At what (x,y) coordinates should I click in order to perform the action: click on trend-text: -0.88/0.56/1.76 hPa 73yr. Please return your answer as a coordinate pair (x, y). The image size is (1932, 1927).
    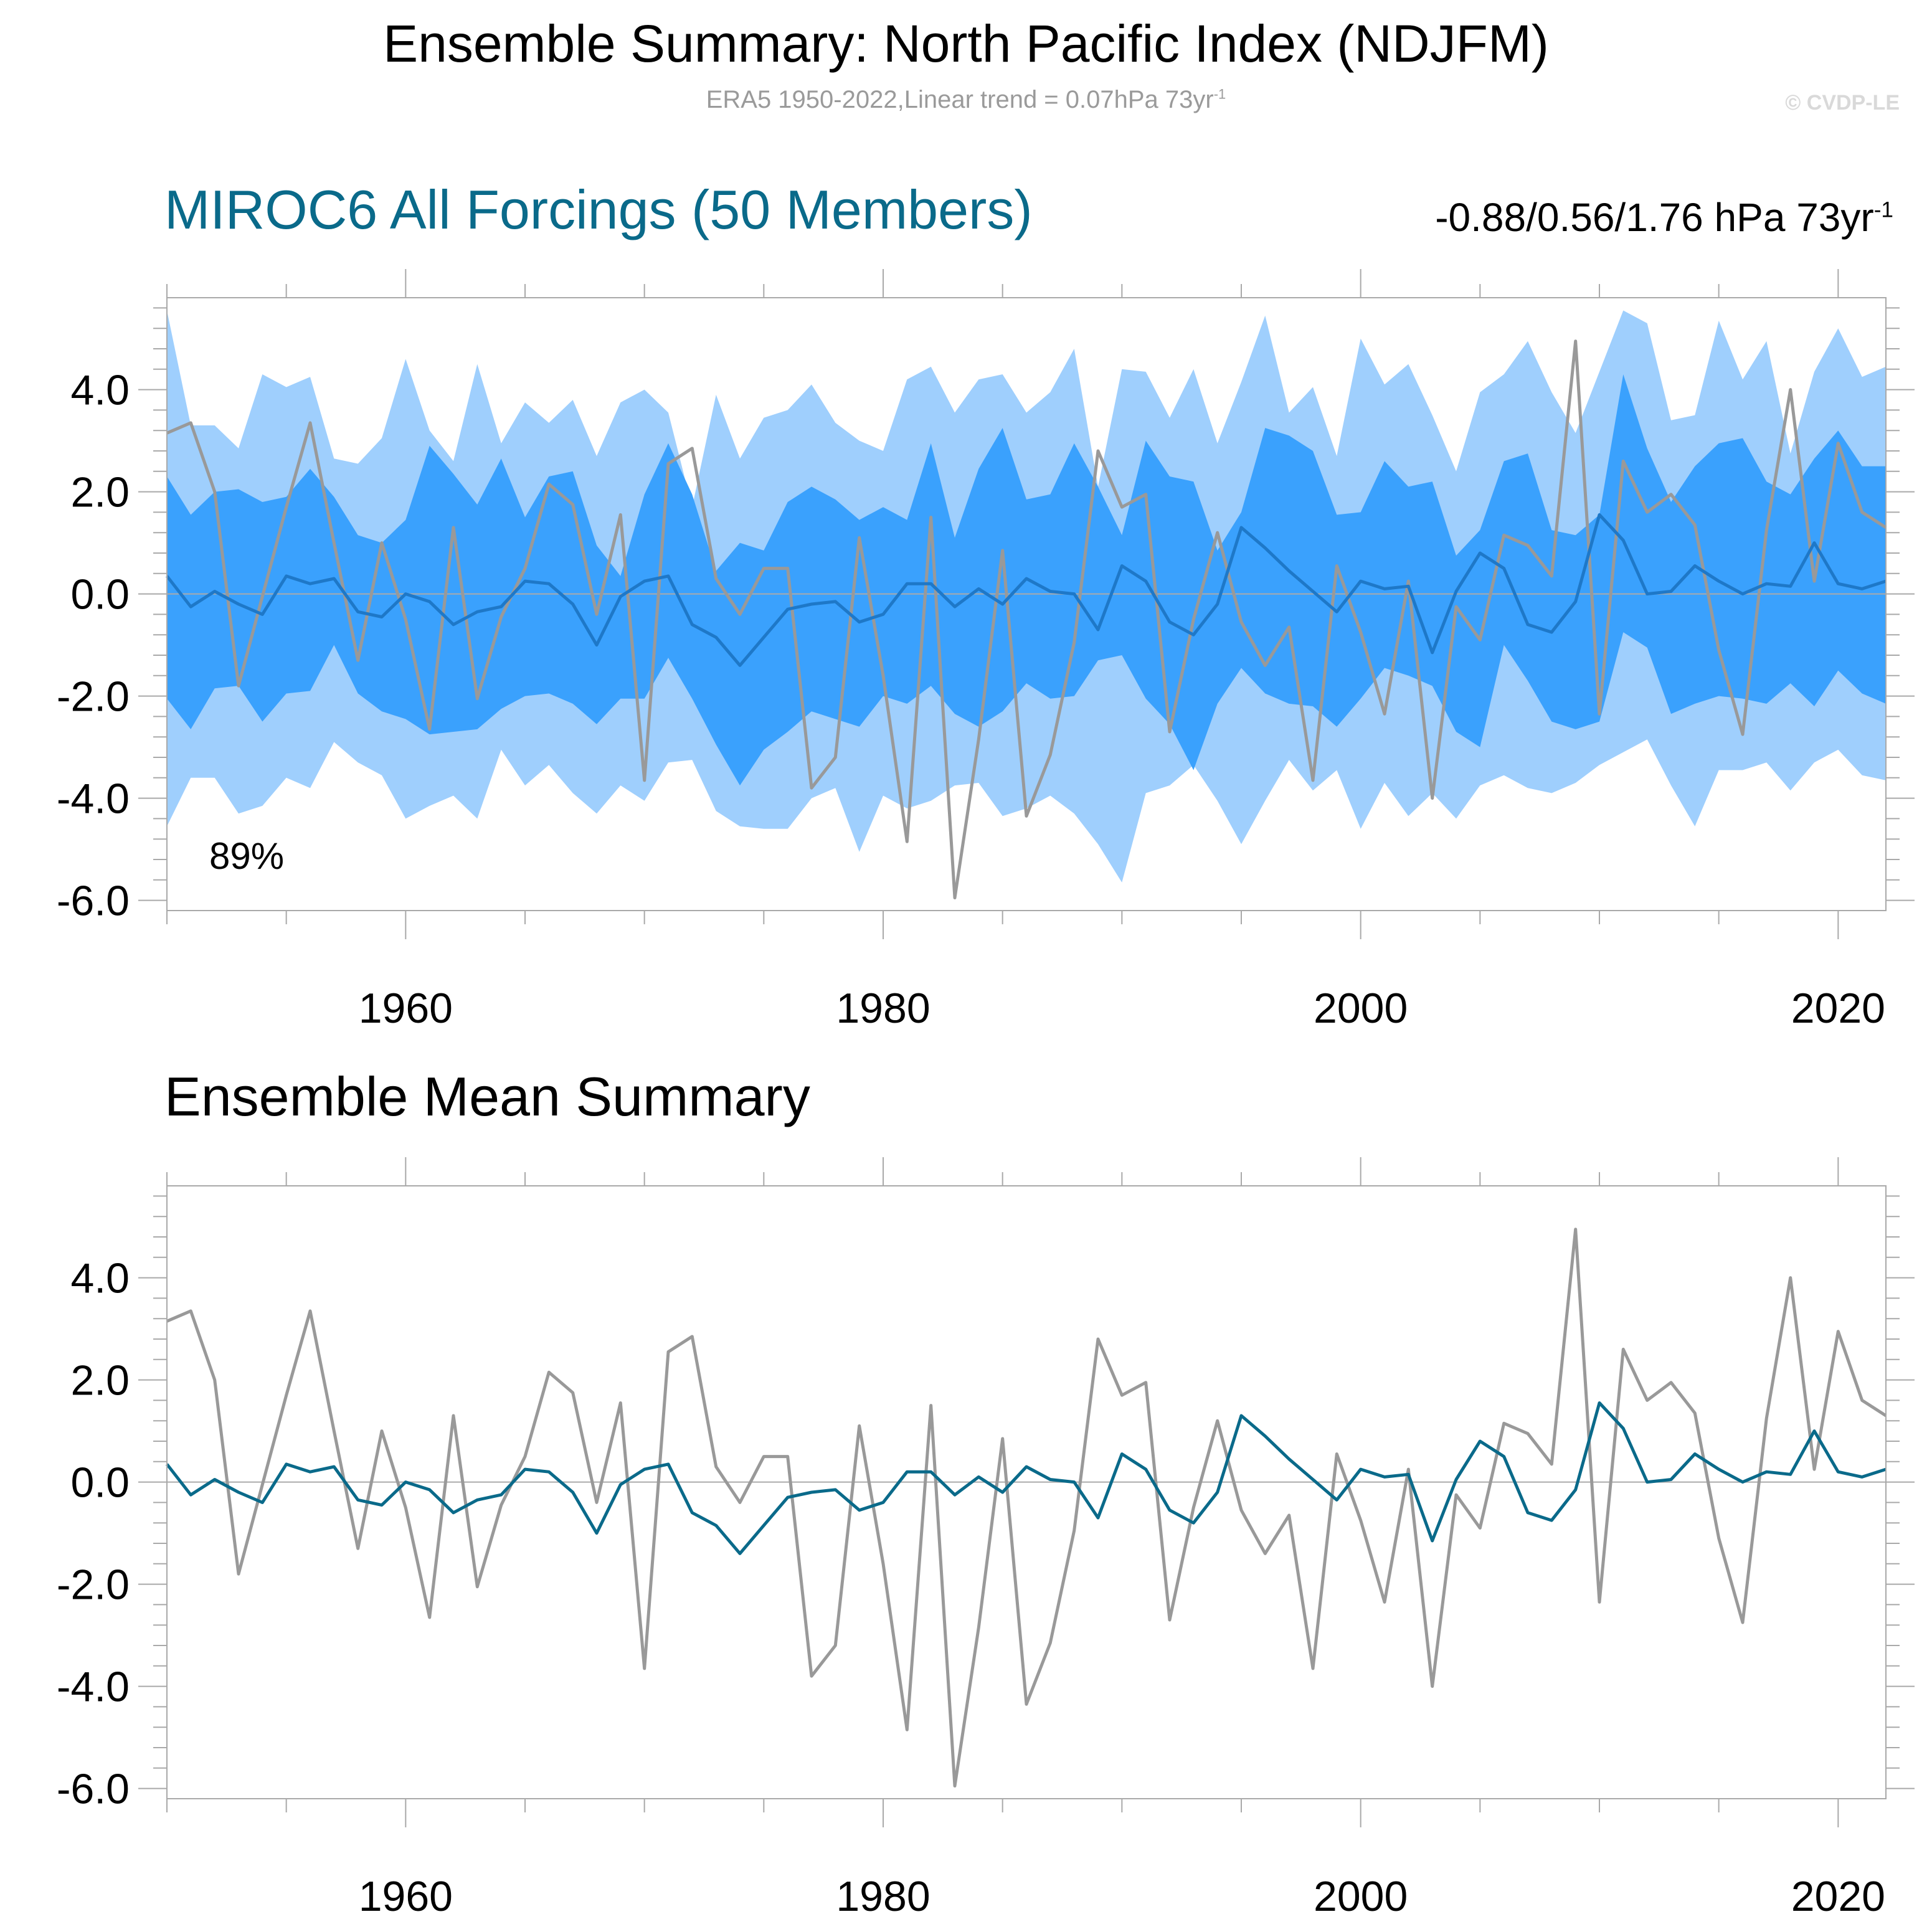
    Looking at the image, I should click on (1654, 217).